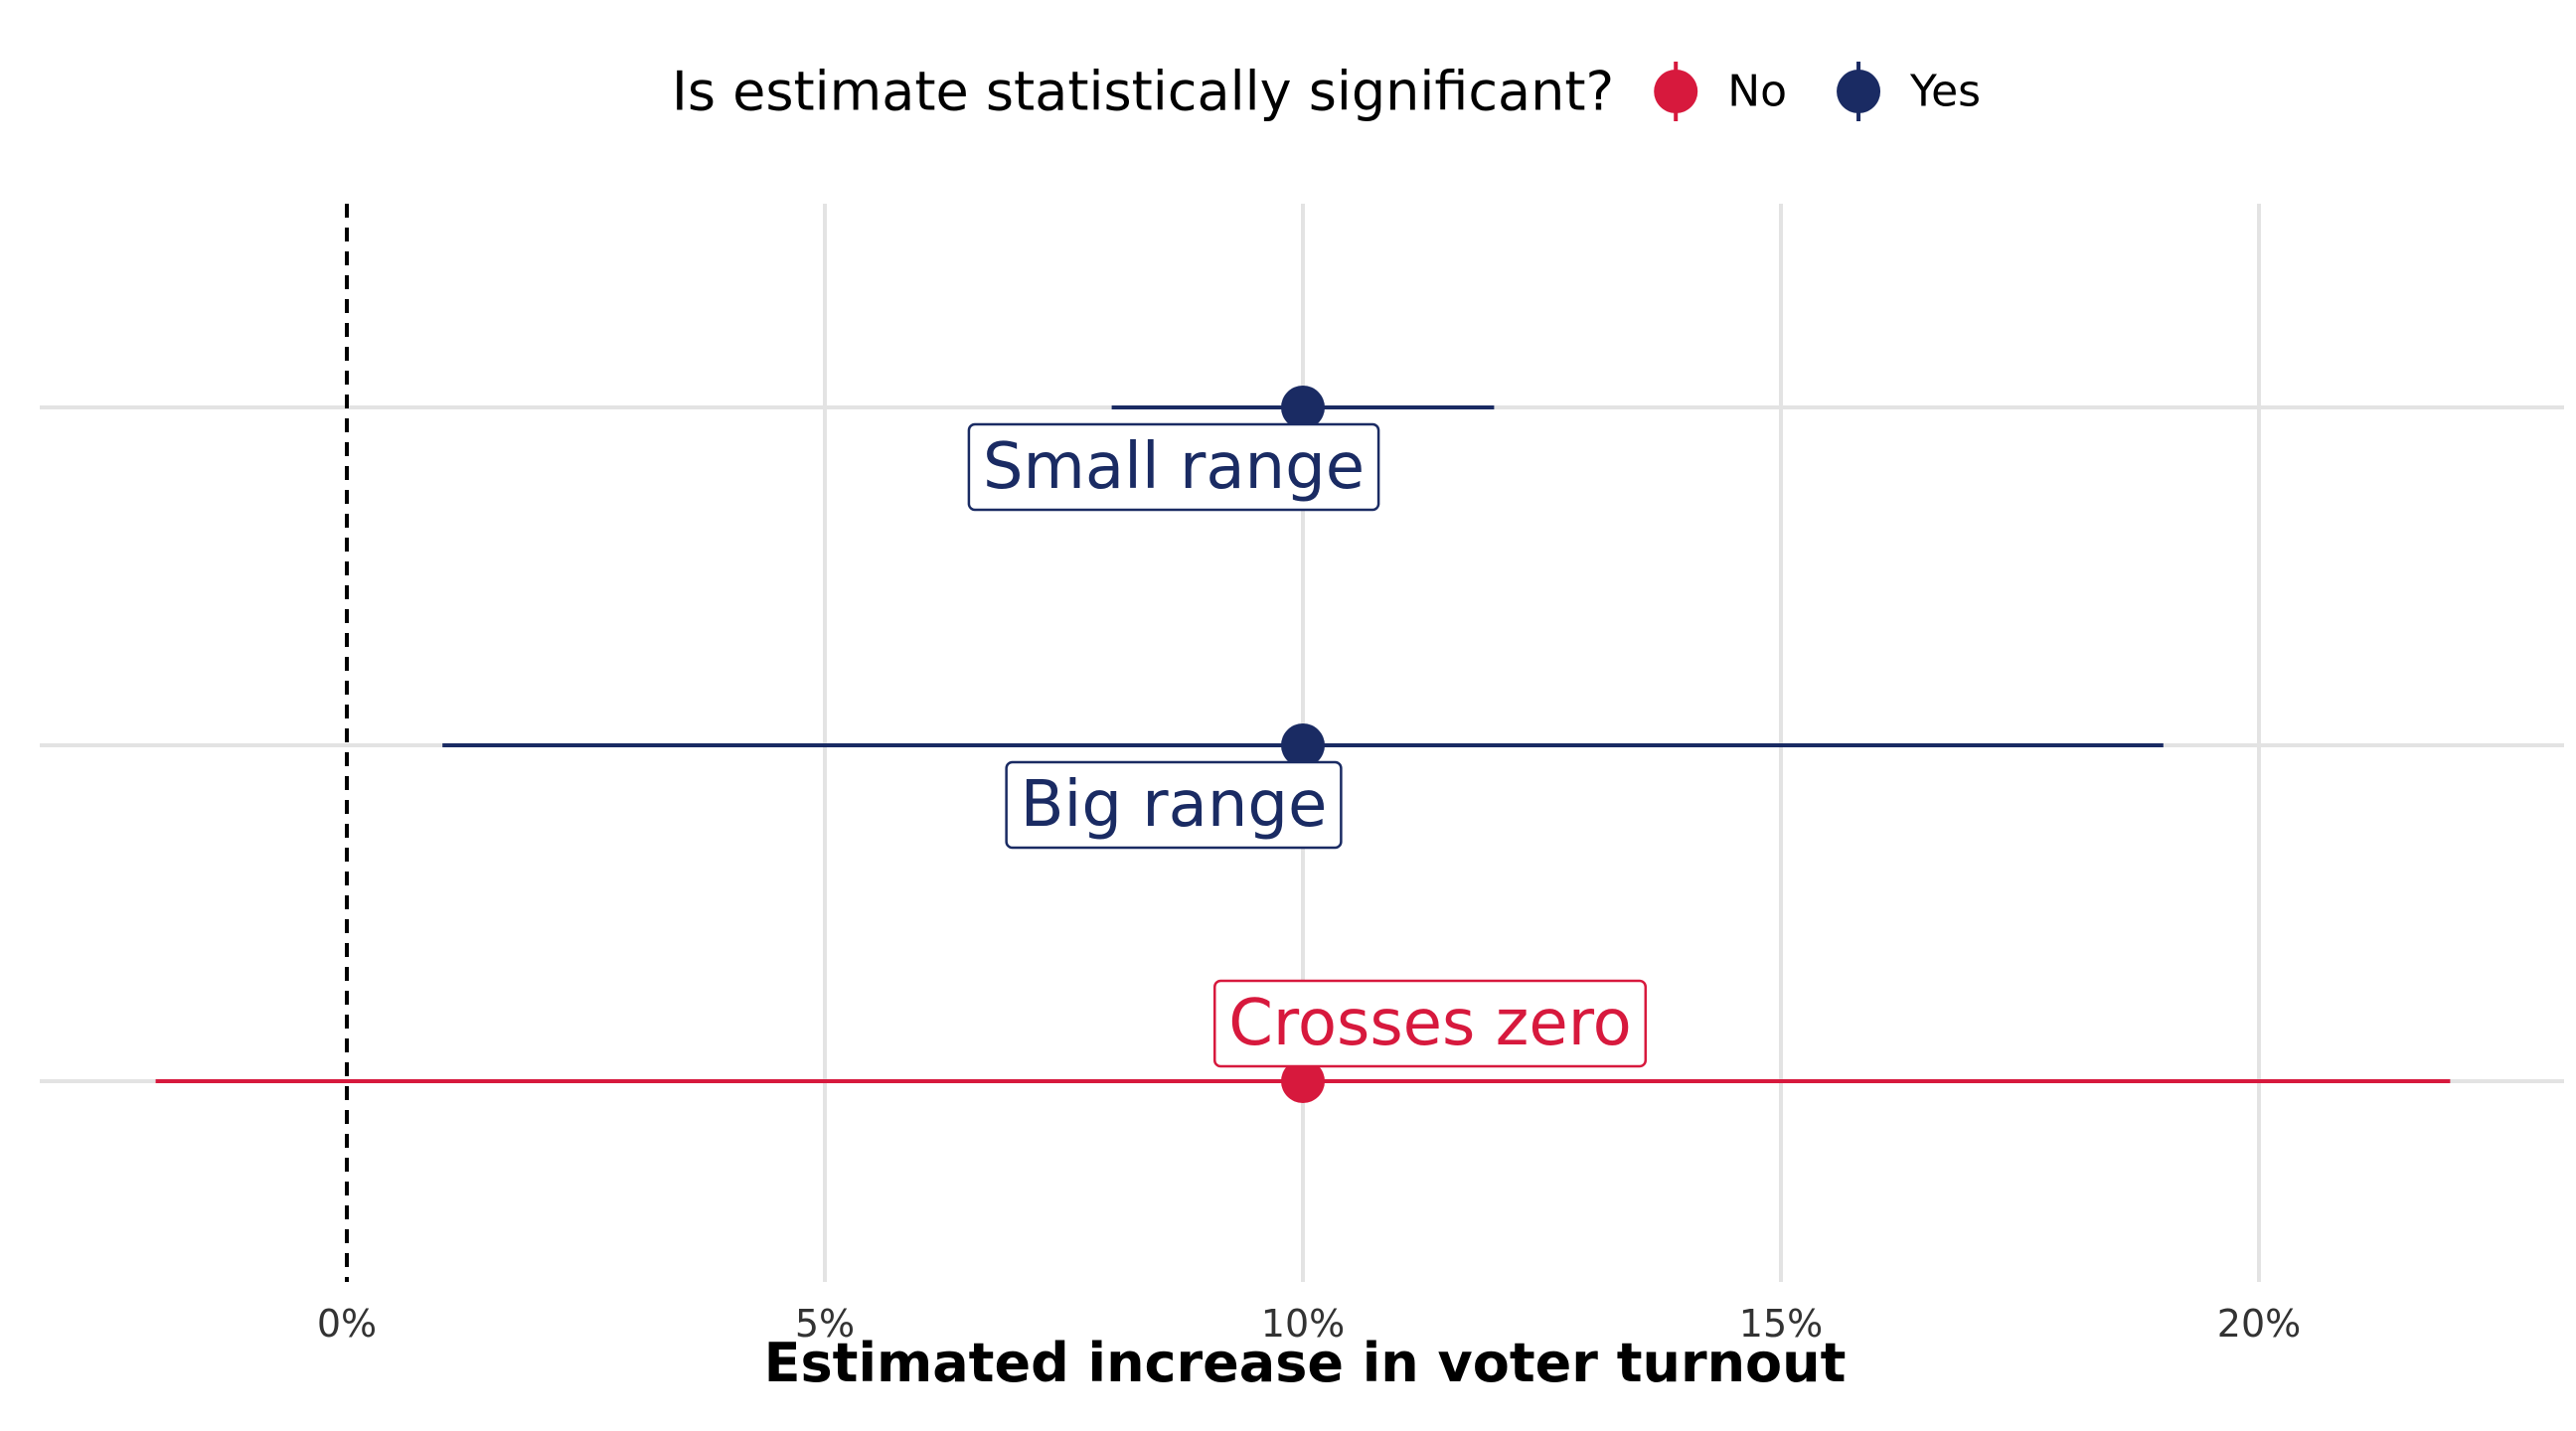 Image resolution: width=2576 pixels, height=1431 pixels. I want to click on estimate-label-text: Crosses zero, so click(1430, 1023).